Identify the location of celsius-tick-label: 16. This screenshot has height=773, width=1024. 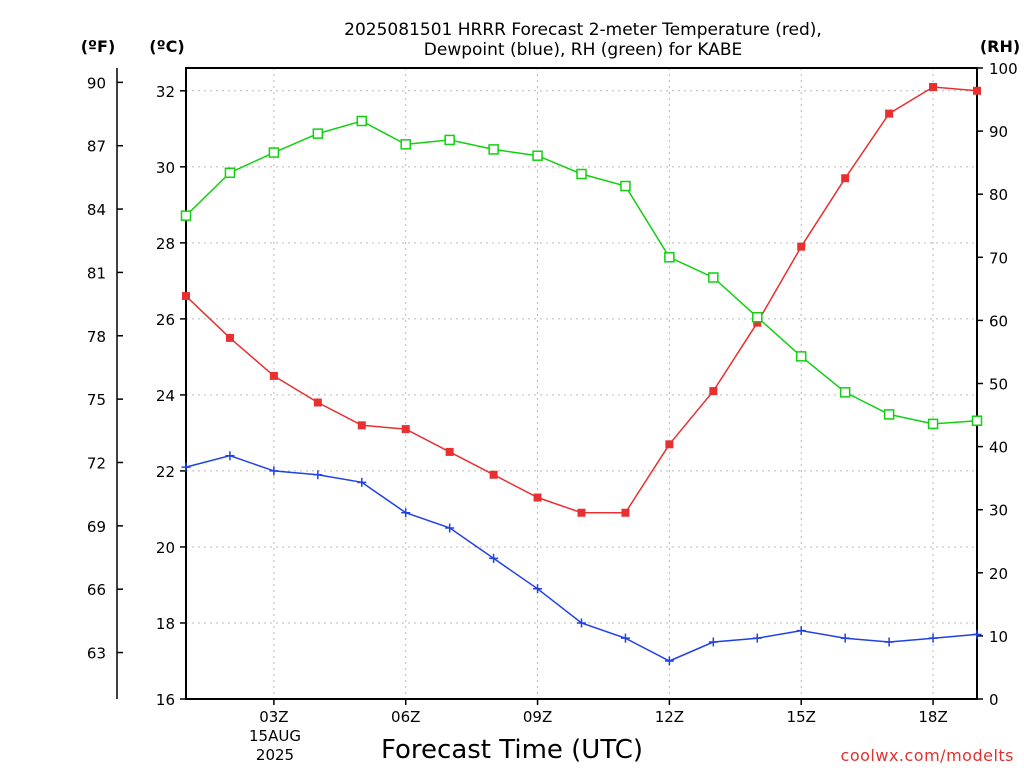
(165, 700).